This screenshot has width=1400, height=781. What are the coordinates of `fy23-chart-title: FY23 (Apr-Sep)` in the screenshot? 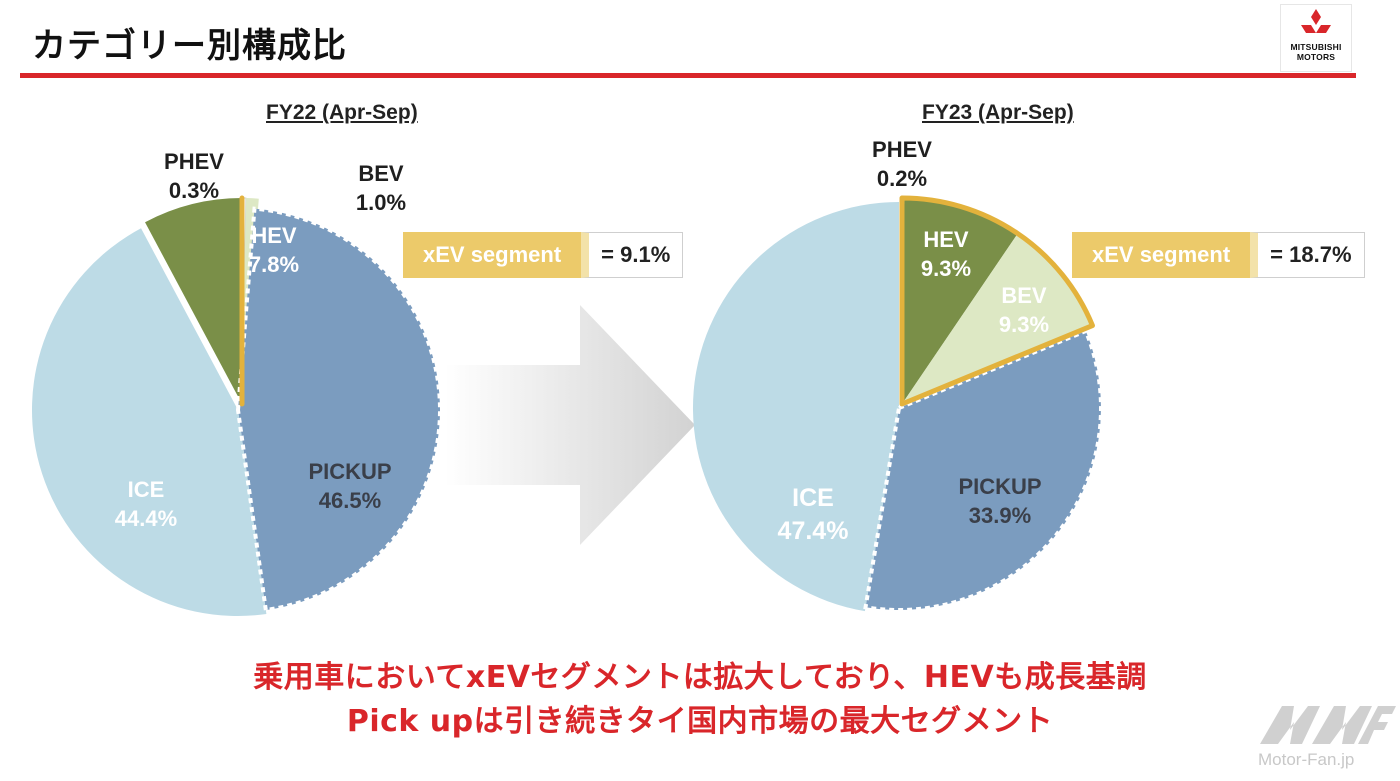 It's located at (998, 112).